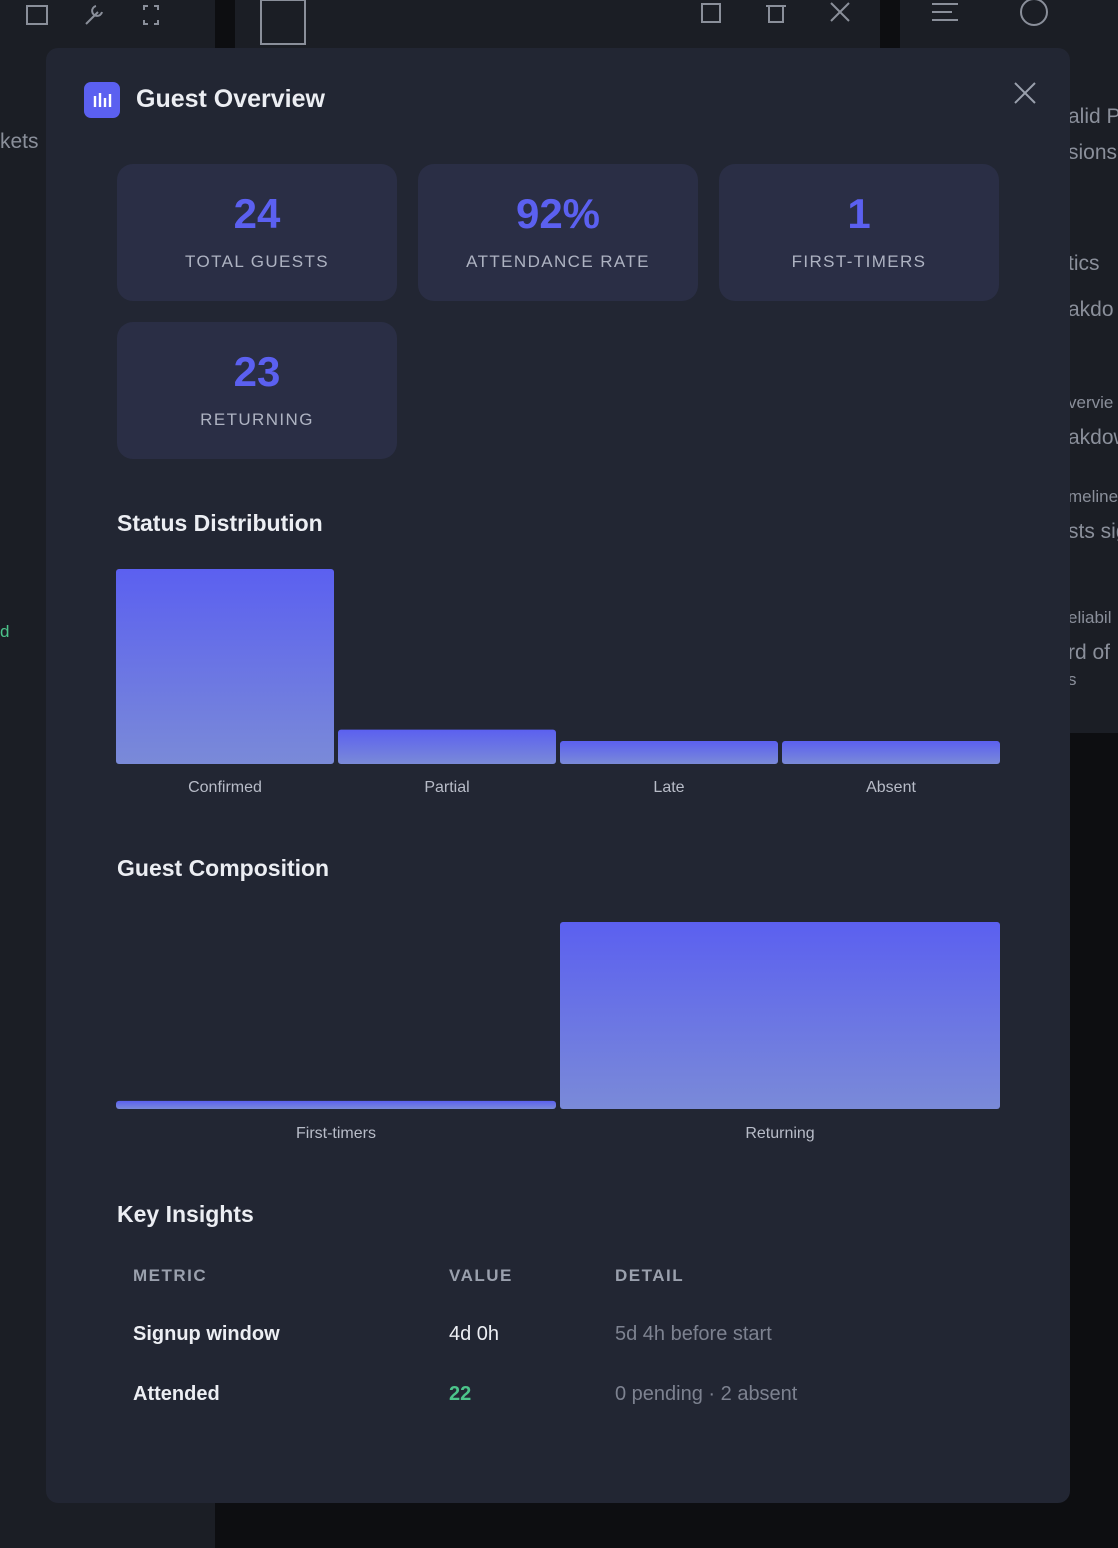 Image resolution: width=1118 pixels, height=1548 pixels. What do you see at coordinates (225, 787) in the screenshot?
I see `x-tick-label: Confirmed` at bounding box center [225, 787].